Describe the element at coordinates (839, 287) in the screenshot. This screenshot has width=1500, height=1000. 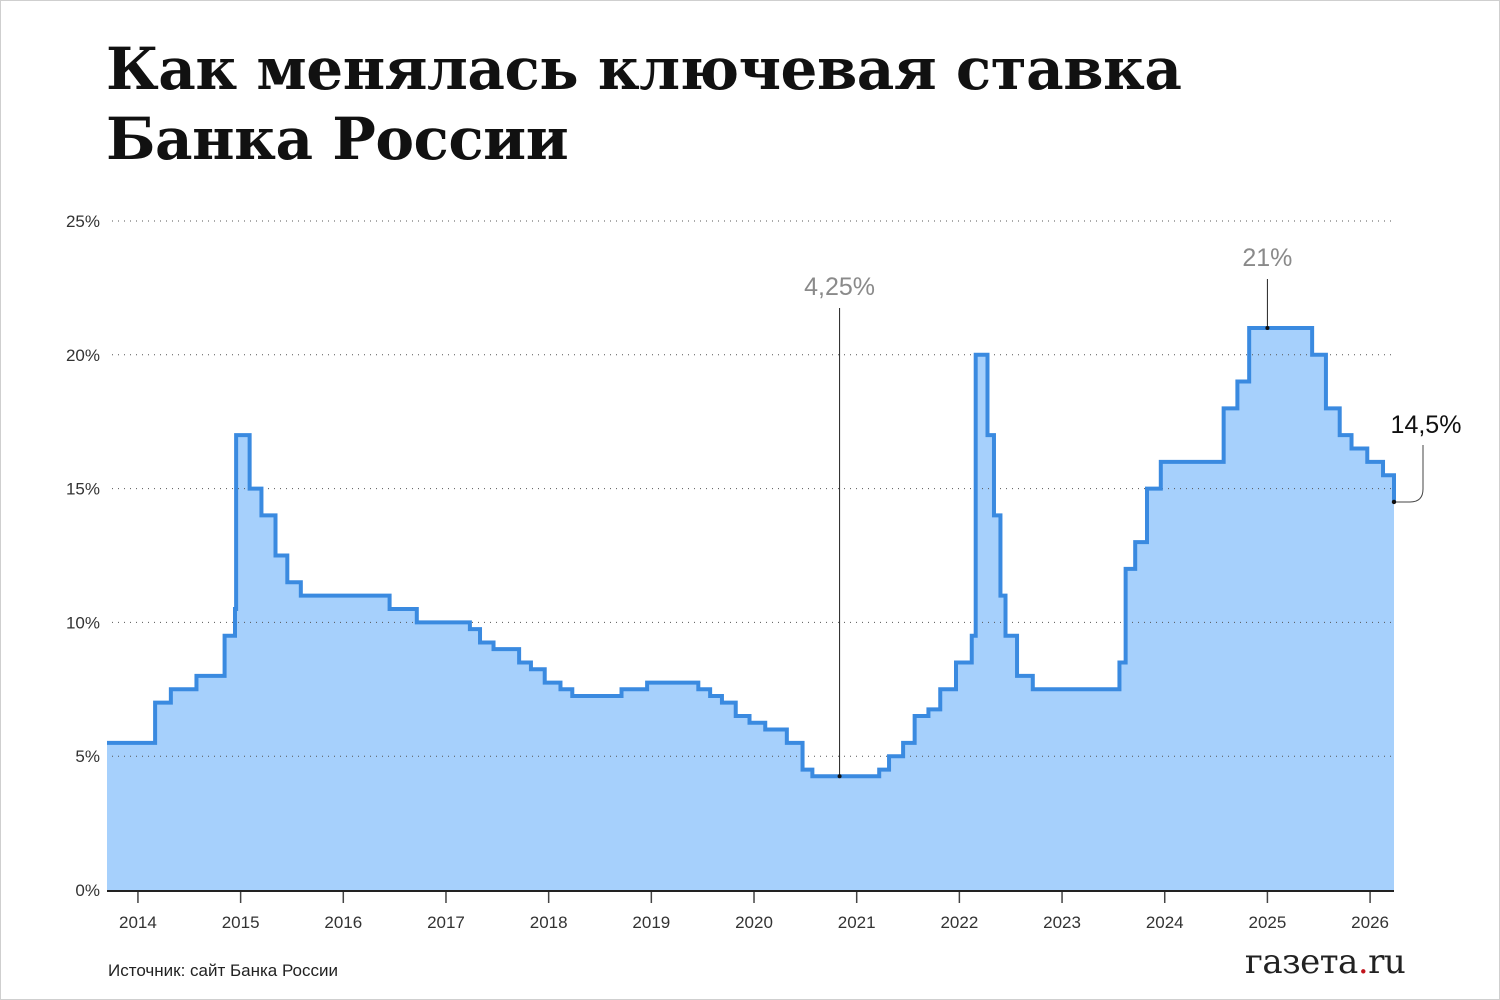
I see `annotation-min-label: 4,25%` at that location.